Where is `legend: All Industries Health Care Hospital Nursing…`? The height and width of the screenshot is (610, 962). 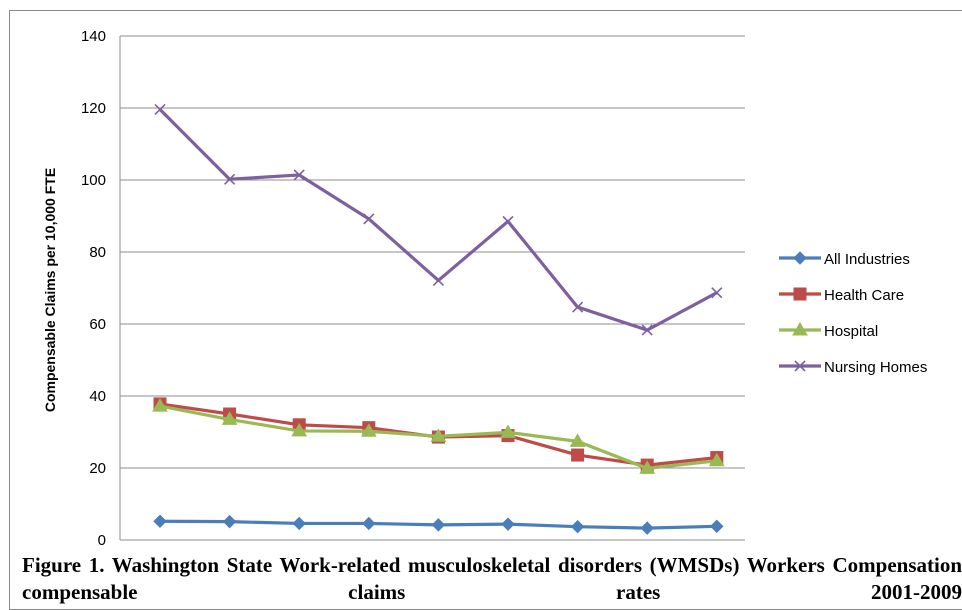 legend: All Industries Health Care Hospital Nursing… is located at coordinates (853, 313).